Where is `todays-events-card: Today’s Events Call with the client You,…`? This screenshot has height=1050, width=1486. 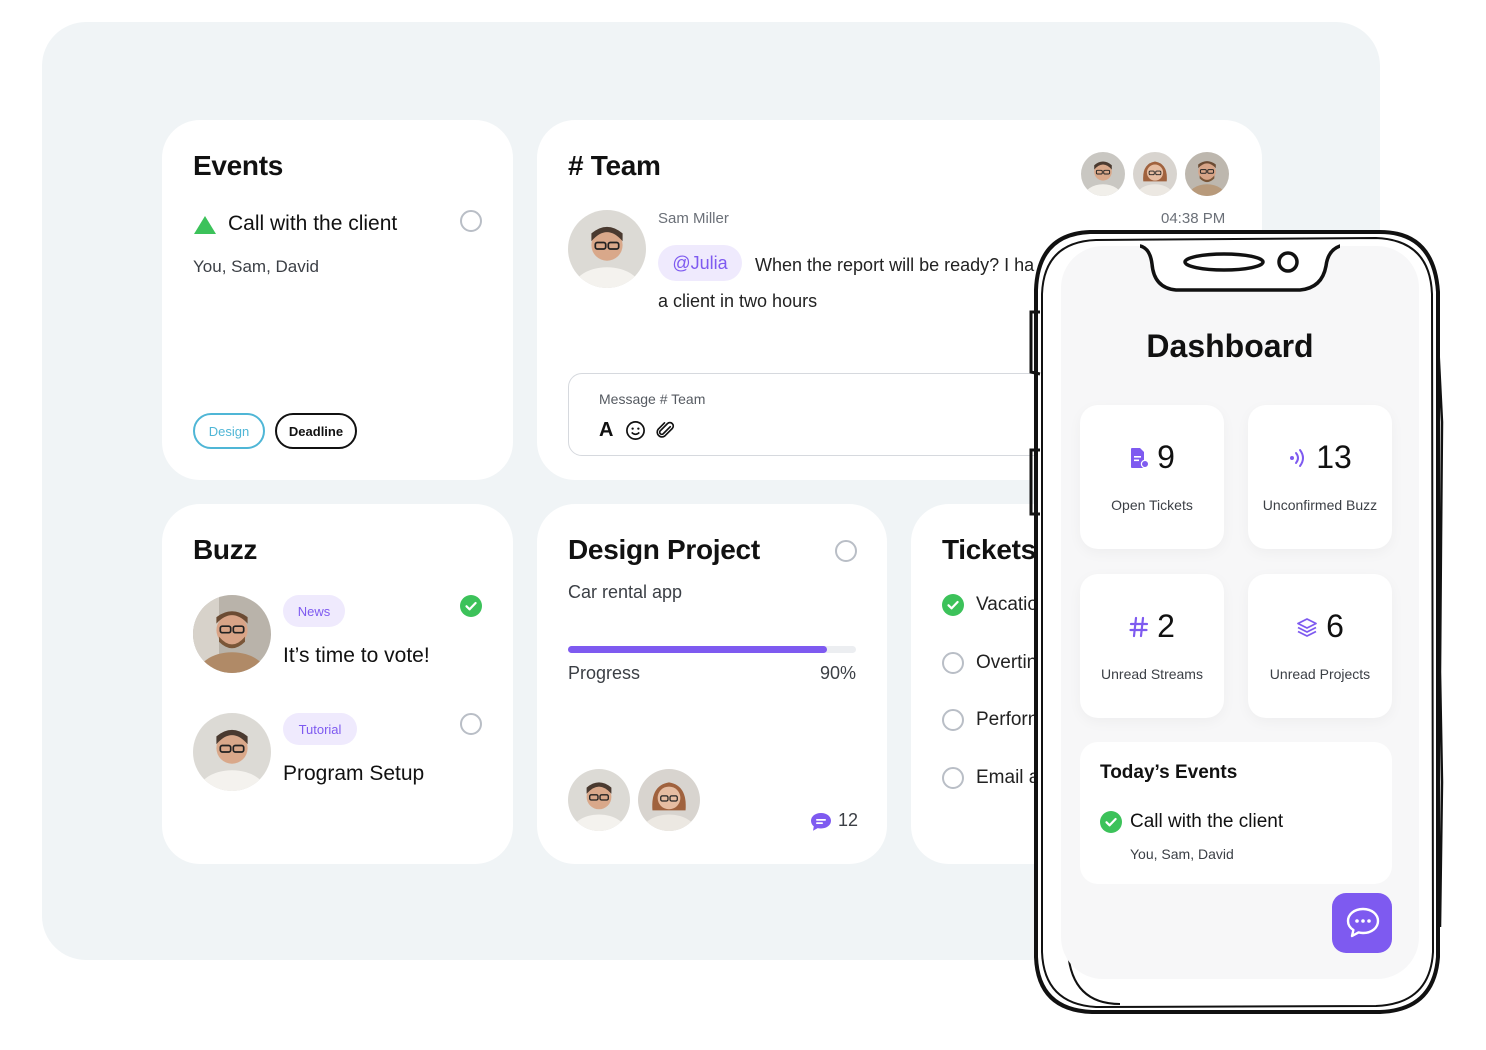
todays-events-card: Today’s Events Call with the client You,… is located at coordinates (1236, 813).